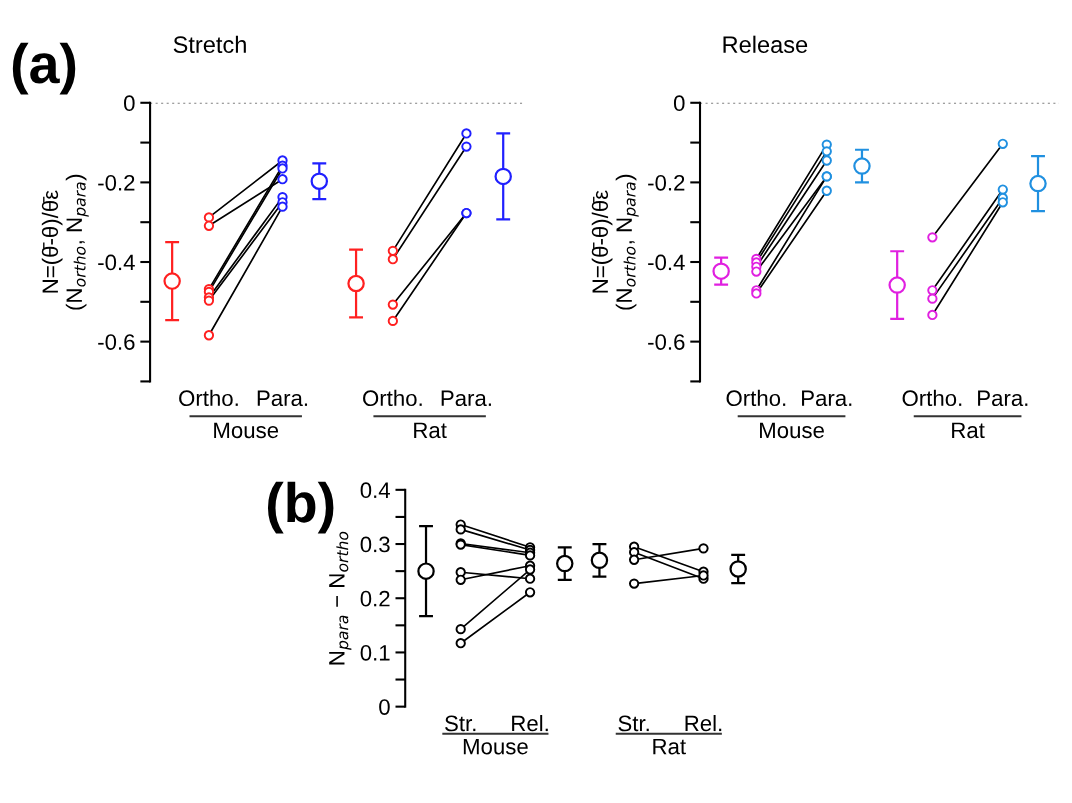 The width and height of the screenshot is (1072, 803). I want to click on y-axis-title: N$_{para}$ − N$_{ortho}$, so click(340, 598).